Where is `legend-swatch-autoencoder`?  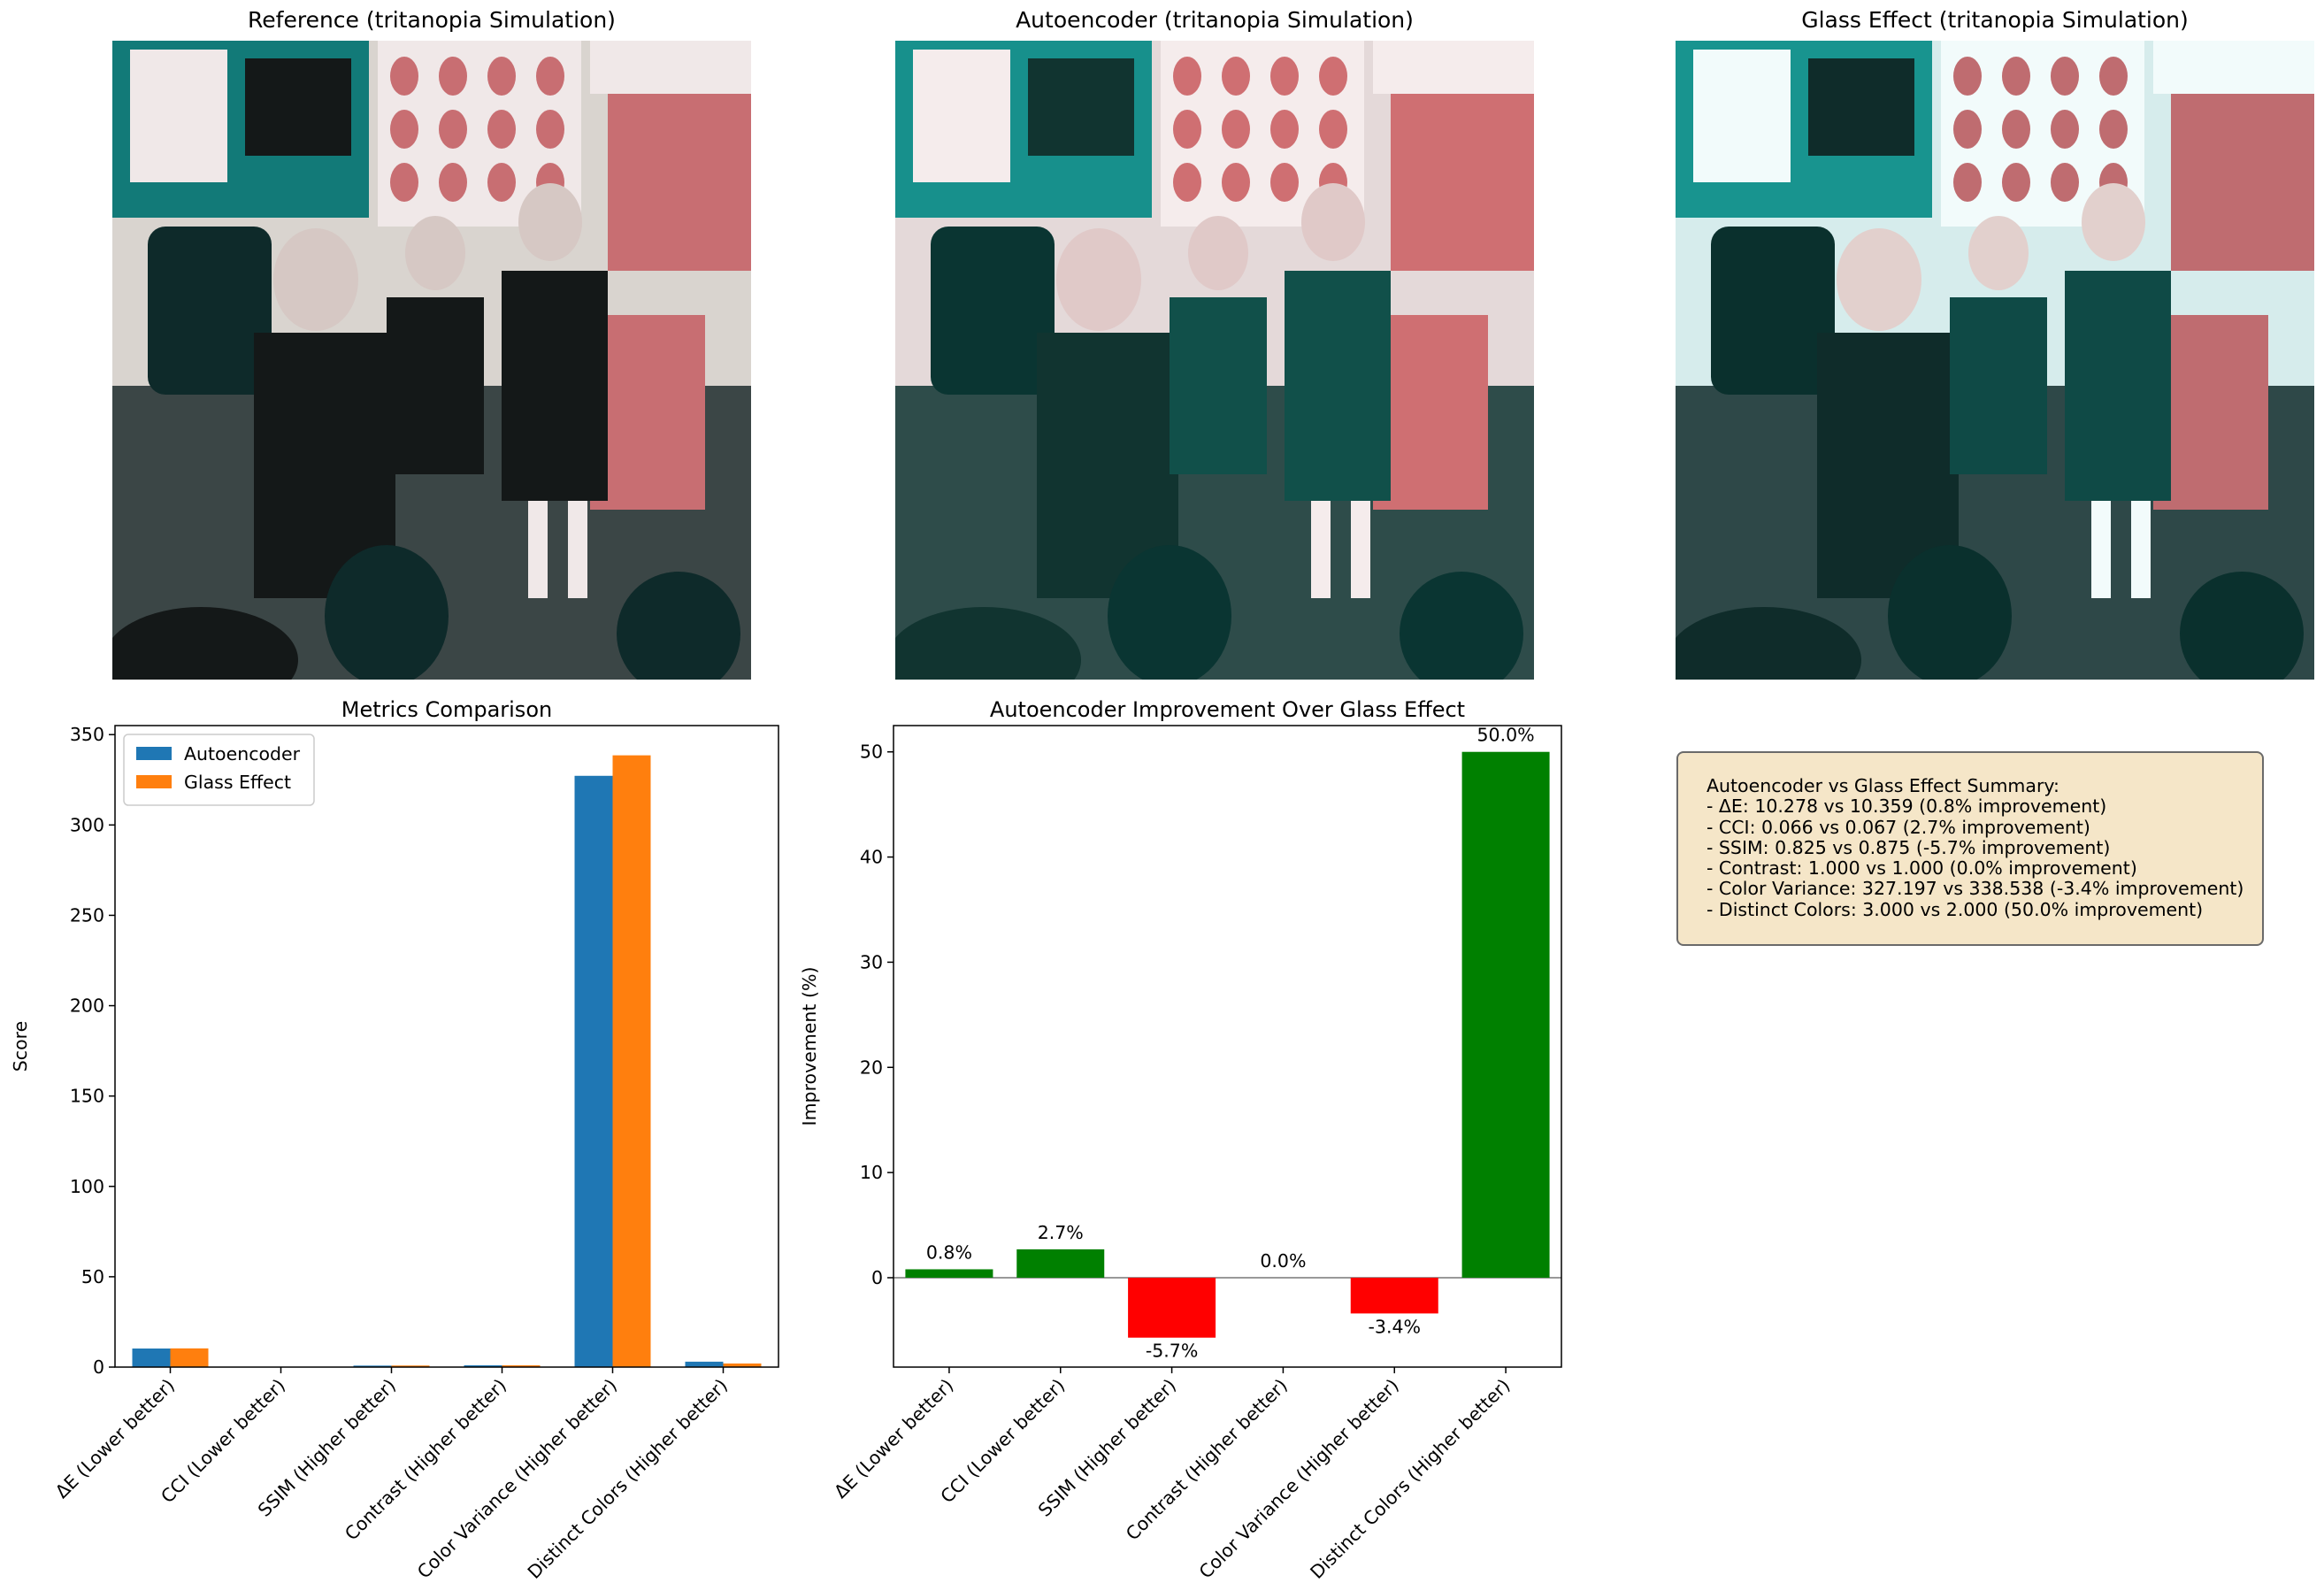
legend-swatch-autoencoder is located at coordinates (154, 753).